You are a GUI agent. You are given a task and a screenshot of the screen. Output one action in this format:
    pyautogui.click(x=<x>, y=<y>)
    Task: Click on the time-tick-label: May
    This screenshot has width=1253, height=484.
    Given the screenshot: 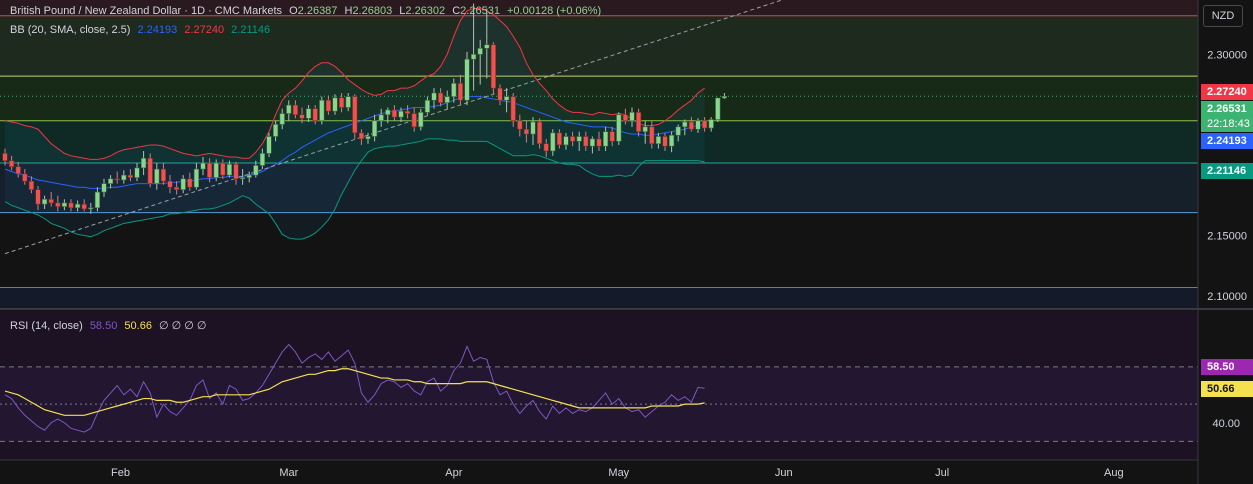 What is the action you would take?
    pyautogui.click(x=618, y=473)
    